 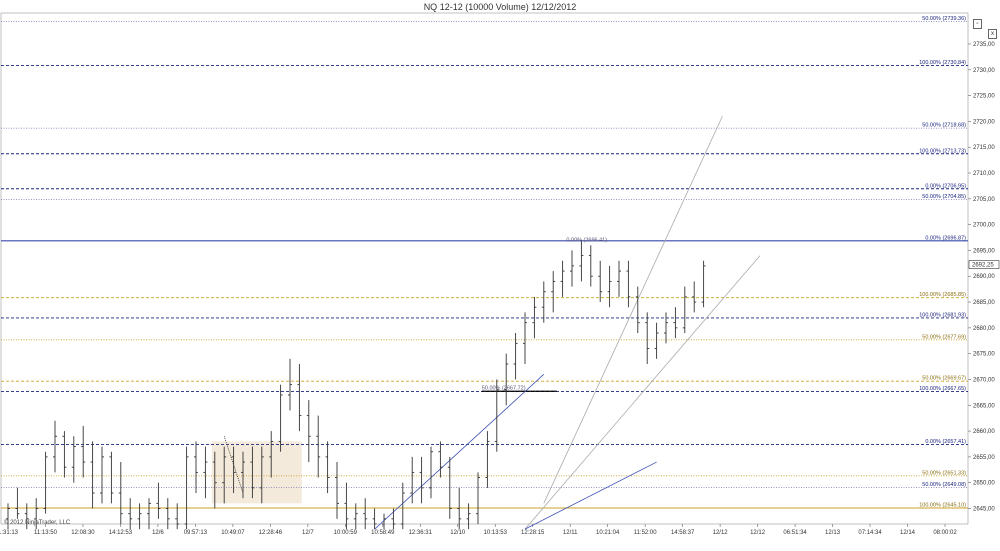 What do you see at coordinates (984, 277) in the screenshot?
I see `y-tick-label: 2690,00` at bounding box center [984, 277].